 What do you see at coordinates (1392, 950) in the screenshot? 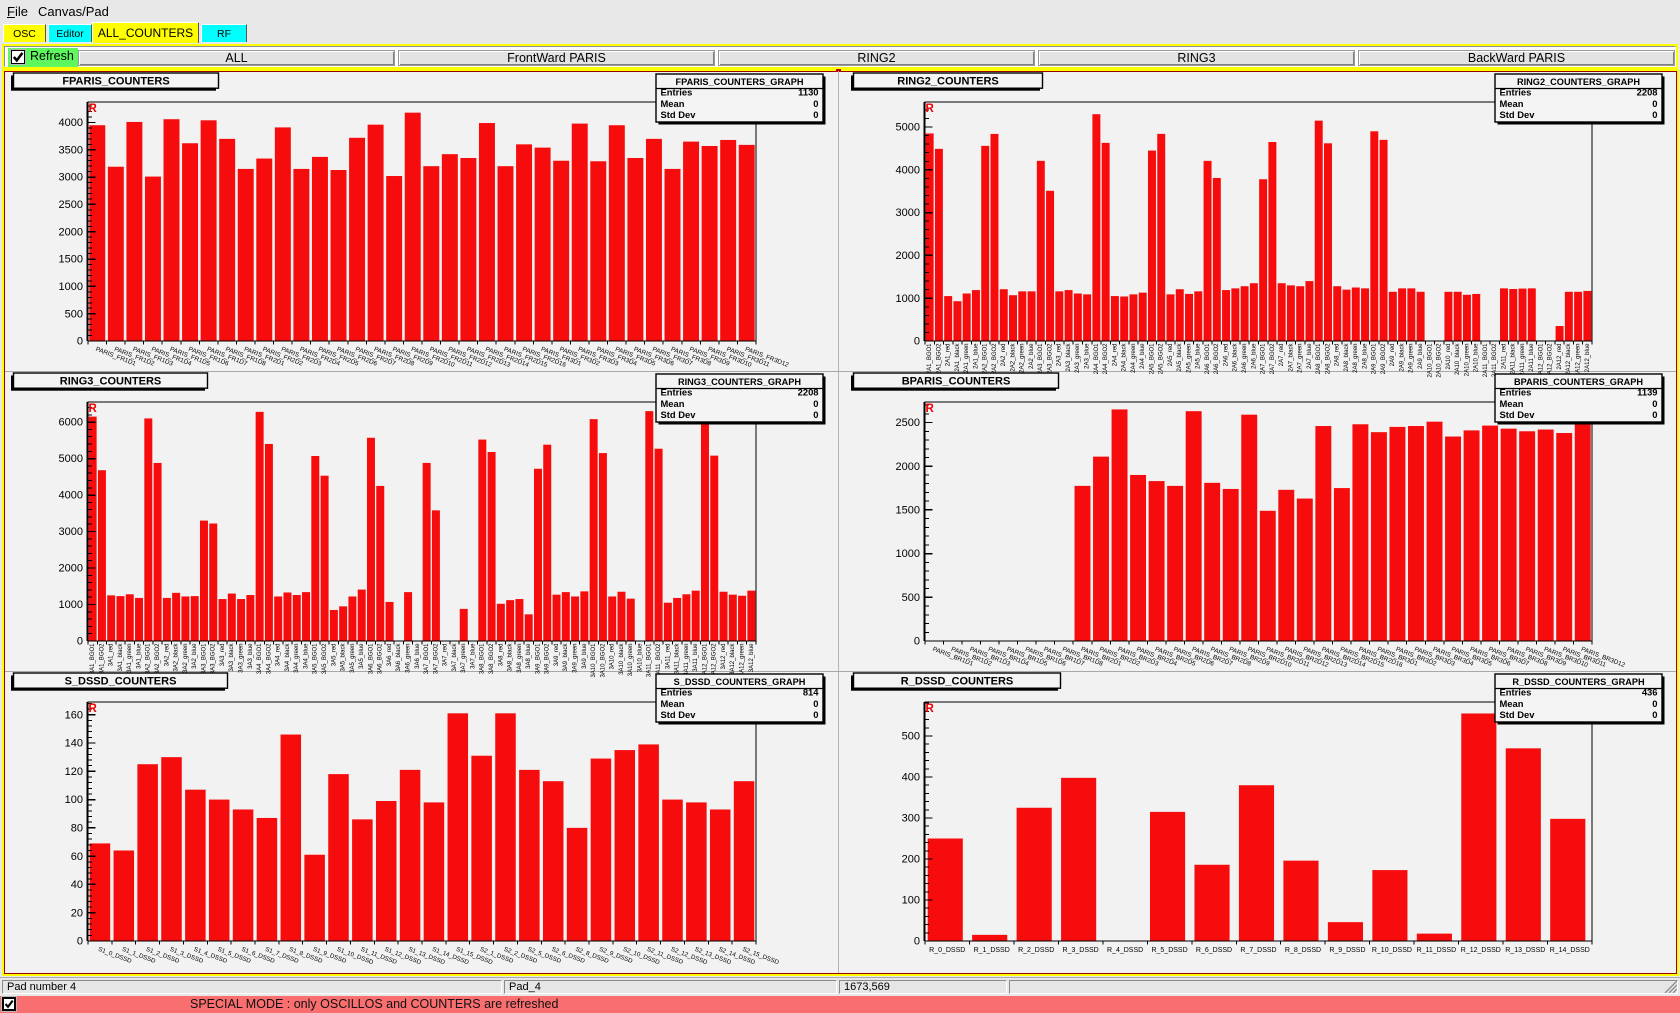
I see `svg-text: R_10_DSSD` at bounding box center [1392, 950].